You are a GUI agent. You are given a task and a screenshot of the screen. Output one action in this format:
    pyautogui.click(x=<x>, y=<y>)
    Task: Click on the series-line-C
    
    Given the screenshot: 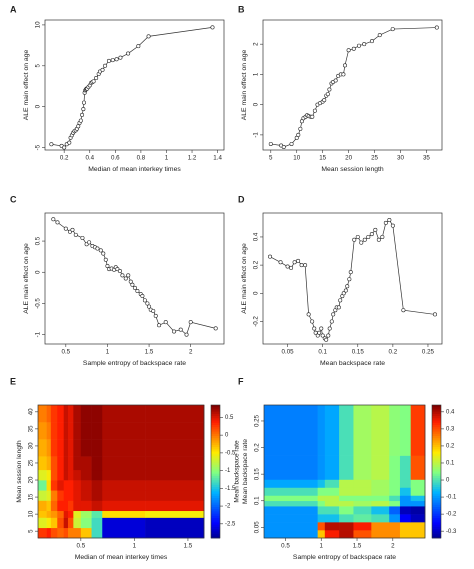 What is the action you would take?
    pyautogui.click(x=134, y=277)
    